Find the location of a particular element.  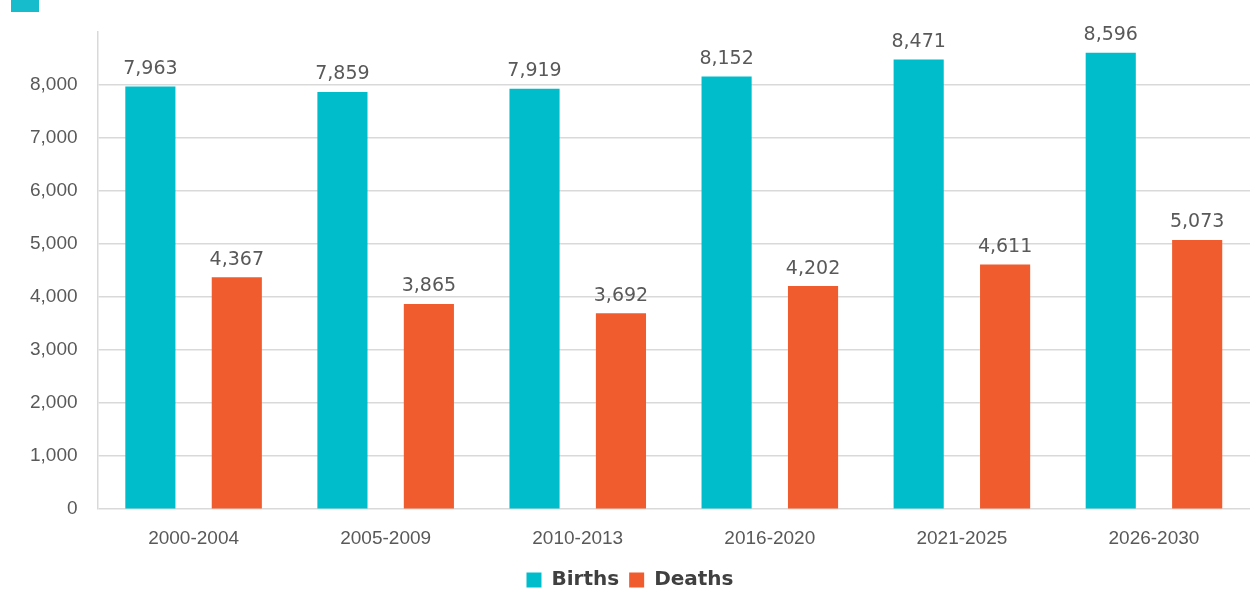

y-tick-label: 4,000 is located at coordinates (54, 296).